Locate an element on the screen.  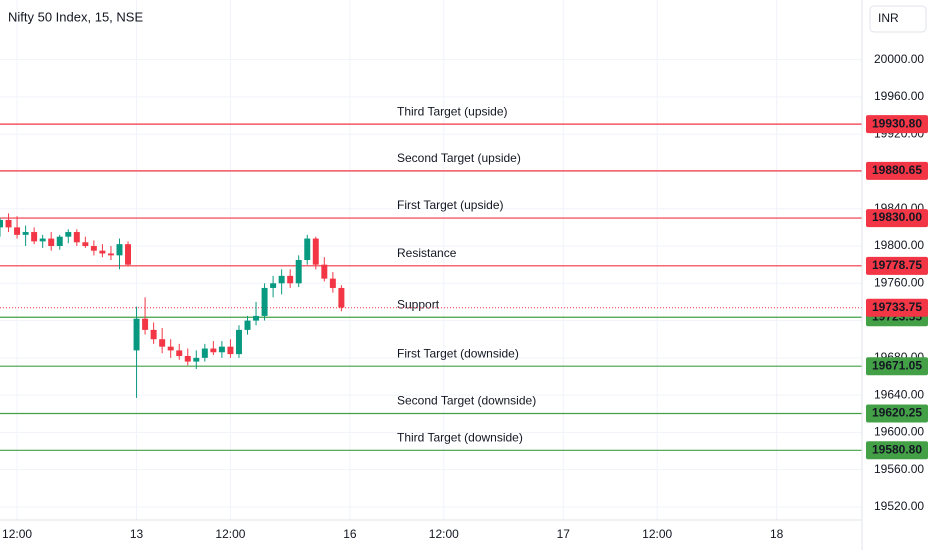
level-label: Second Target (upside) is located at coordinates (459, 158).